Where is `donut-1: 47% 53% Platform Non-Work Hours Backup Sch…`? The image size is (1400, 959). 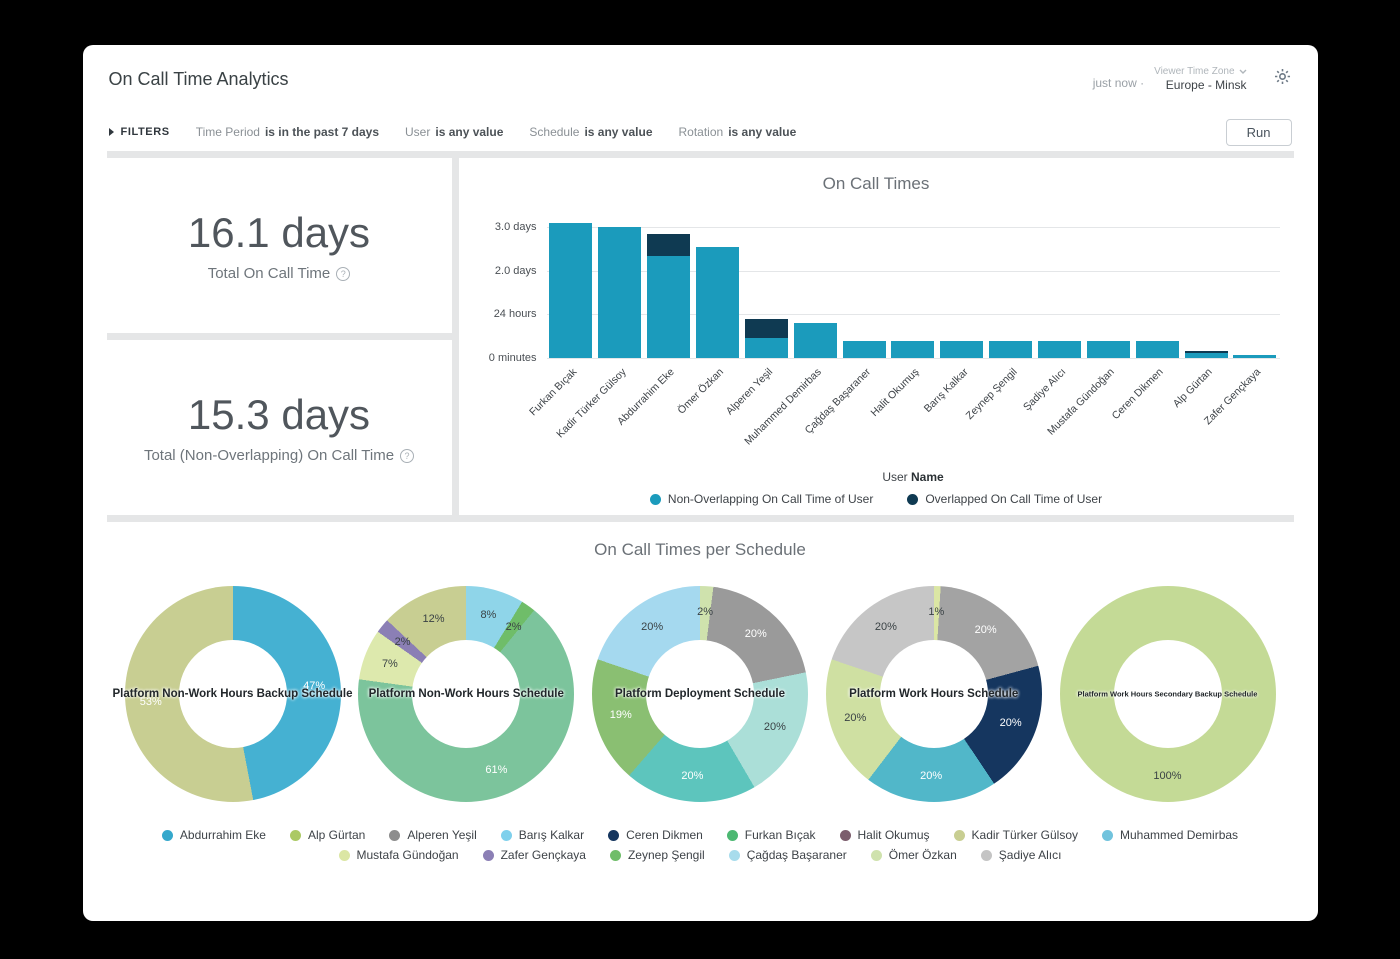
donut-1: 47% 53% Platform Non-Work Hours Backup Sch… is located at coordinates (232, 694).